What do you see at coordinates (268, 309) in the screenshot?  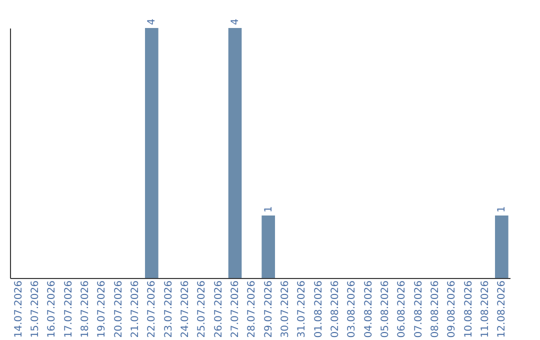 I see `x-tick-label: 29.07.2026` at bounding box center [268, 309].